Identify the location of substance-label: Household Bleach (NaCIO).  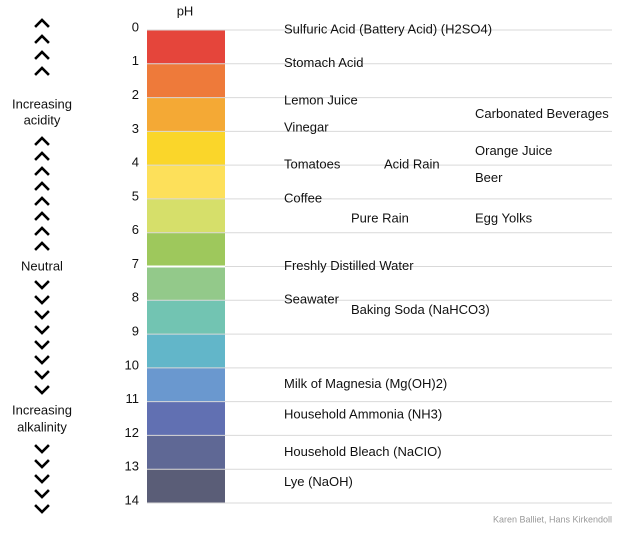
(363, 451).